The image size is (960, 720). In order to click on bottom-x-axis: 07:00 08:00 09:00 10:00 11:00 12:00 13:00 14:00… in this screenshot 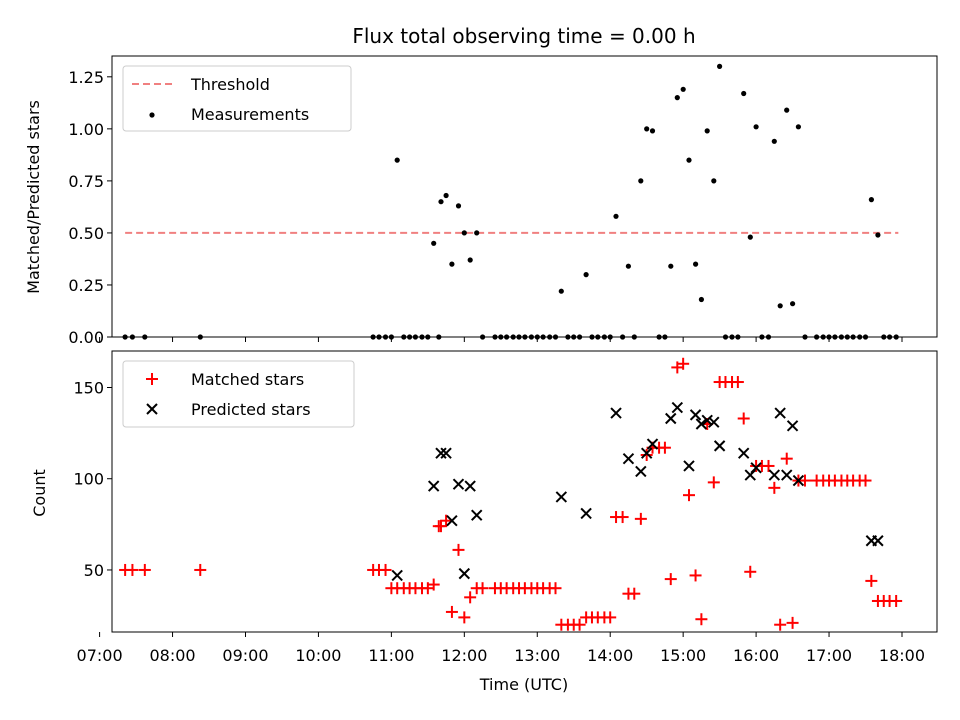, I will do `click(501, 648)`.